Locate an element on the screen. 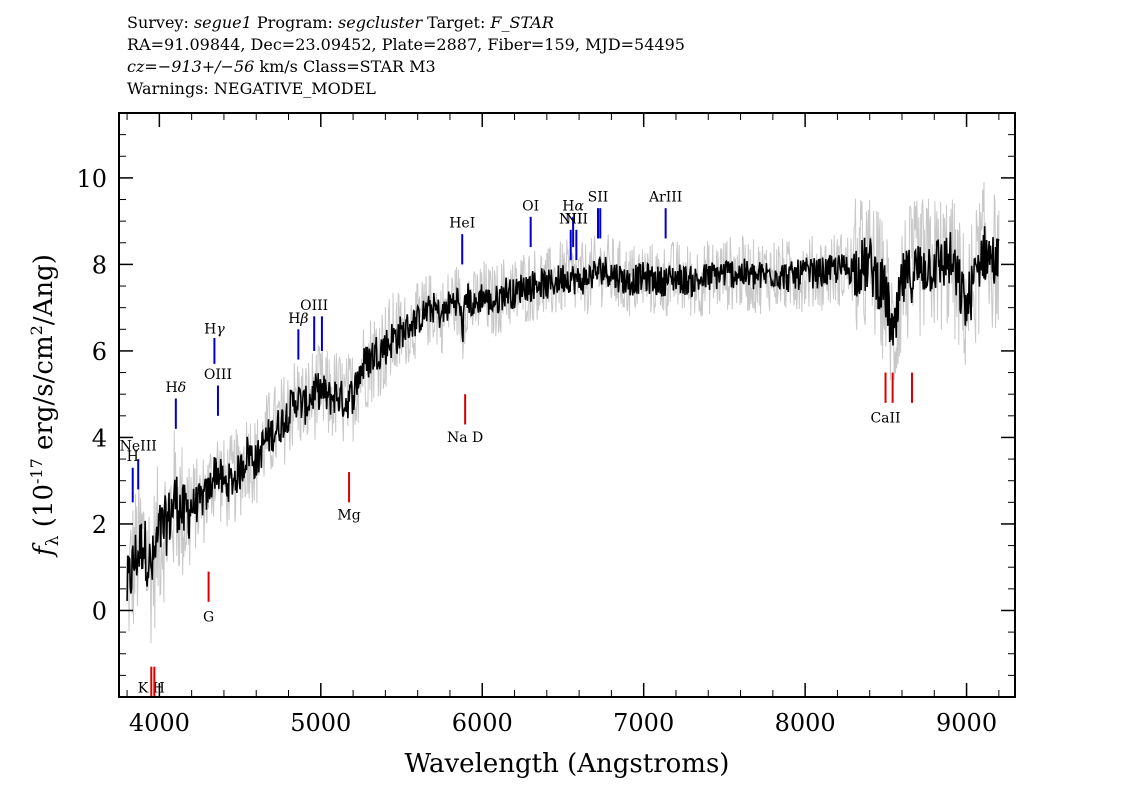  y-tick-label: 6 is located at coordinates (99, 352).